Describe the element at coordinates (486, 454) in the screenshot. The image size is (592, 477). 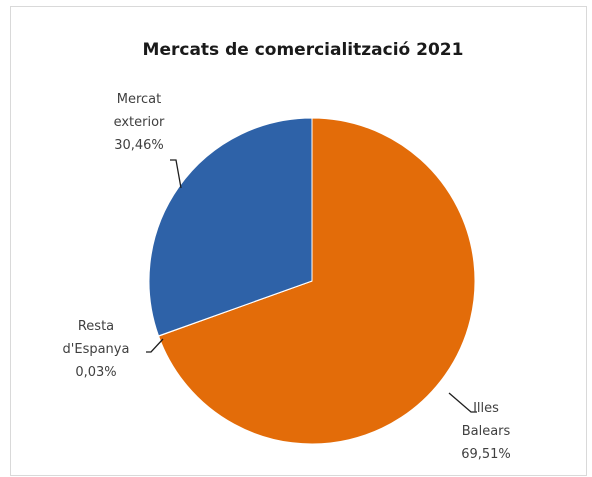
I see `slice-value-label: 69,51%` at that location.